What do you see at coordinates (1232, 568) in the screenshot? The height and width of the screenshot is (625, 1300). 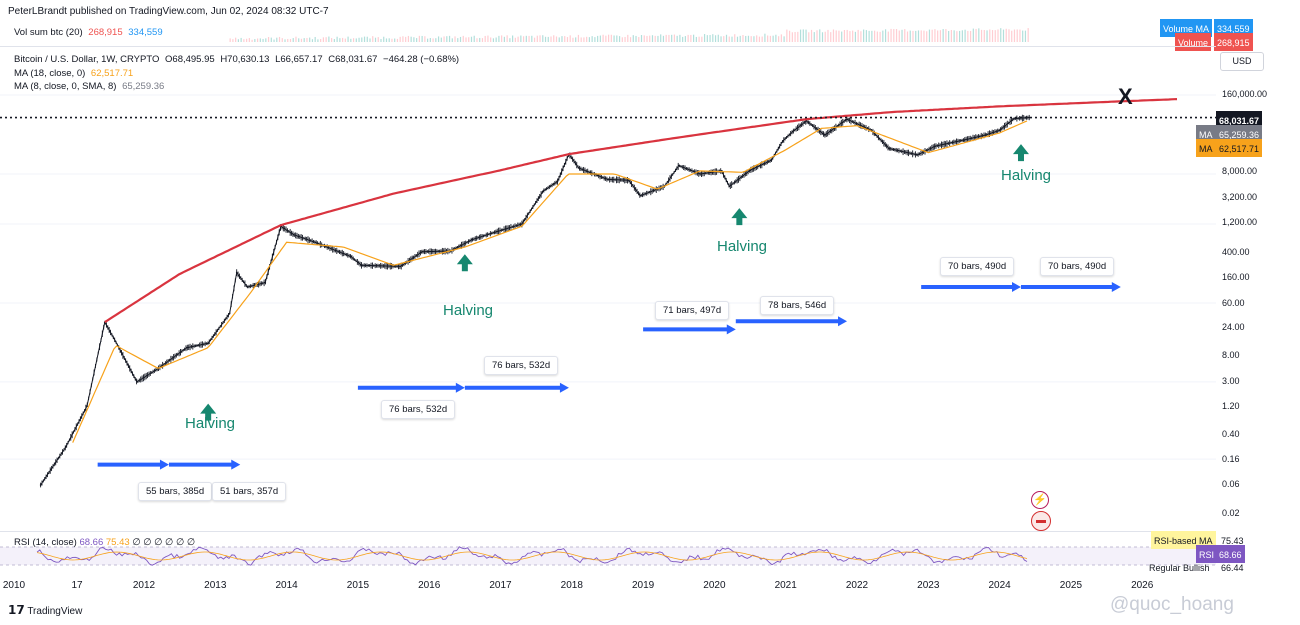 I see `regular-bullish-tag-value: 66.44` at bounding box center [1232, 568].